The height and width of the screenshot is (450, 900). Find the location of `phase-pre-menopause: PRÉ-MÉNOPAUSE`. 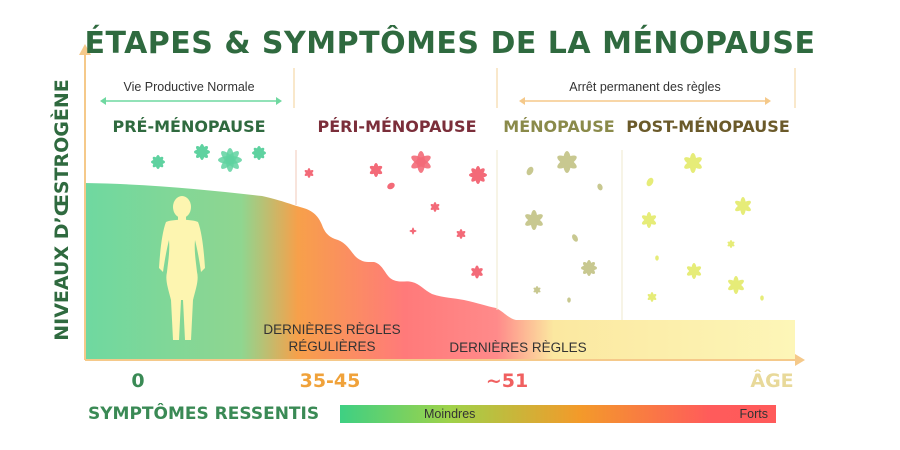

phase-pre-menopause: PRÉ-MÉNOPAUSE is located at coordinates (189, 126).